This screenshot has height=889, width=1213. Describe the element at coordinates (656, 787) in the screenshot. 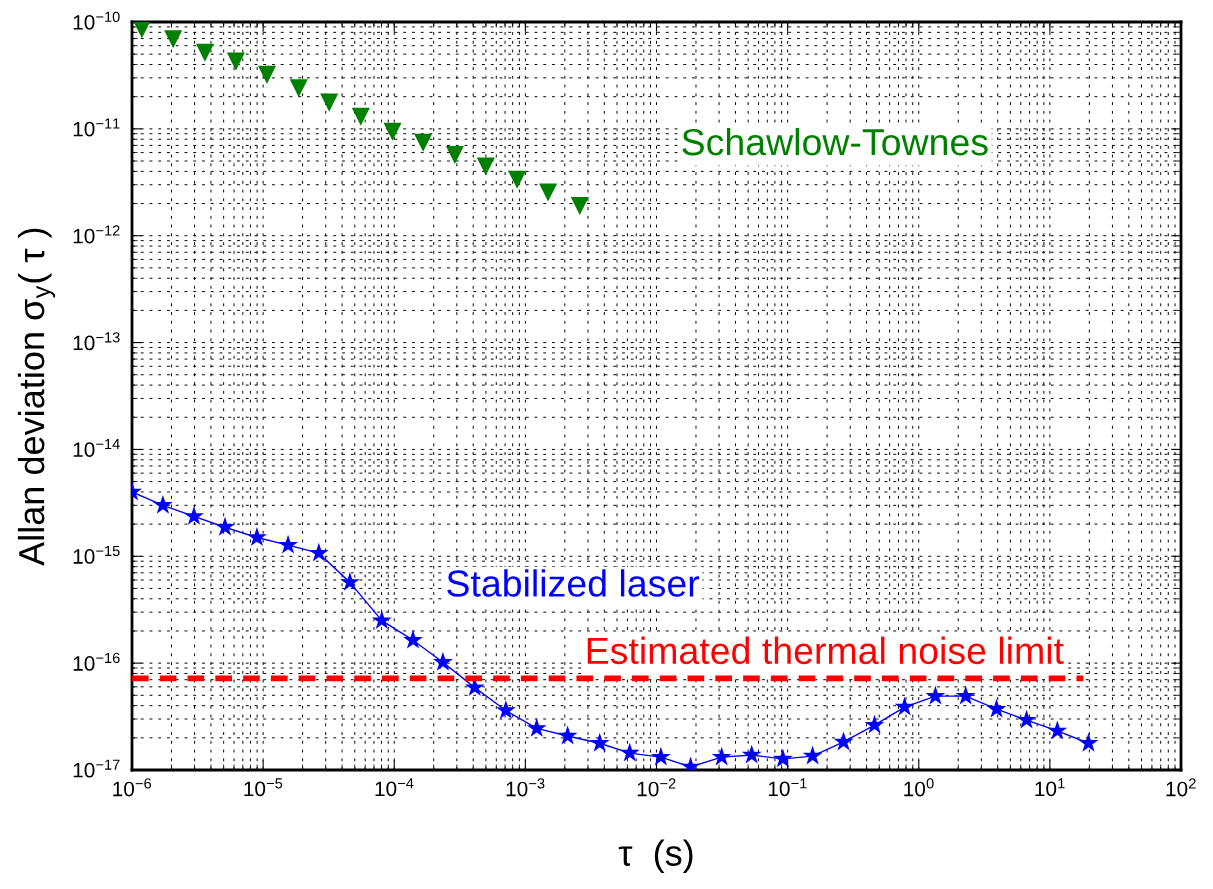

I see `x-tick-label: 10$^{−2}$` at that location.